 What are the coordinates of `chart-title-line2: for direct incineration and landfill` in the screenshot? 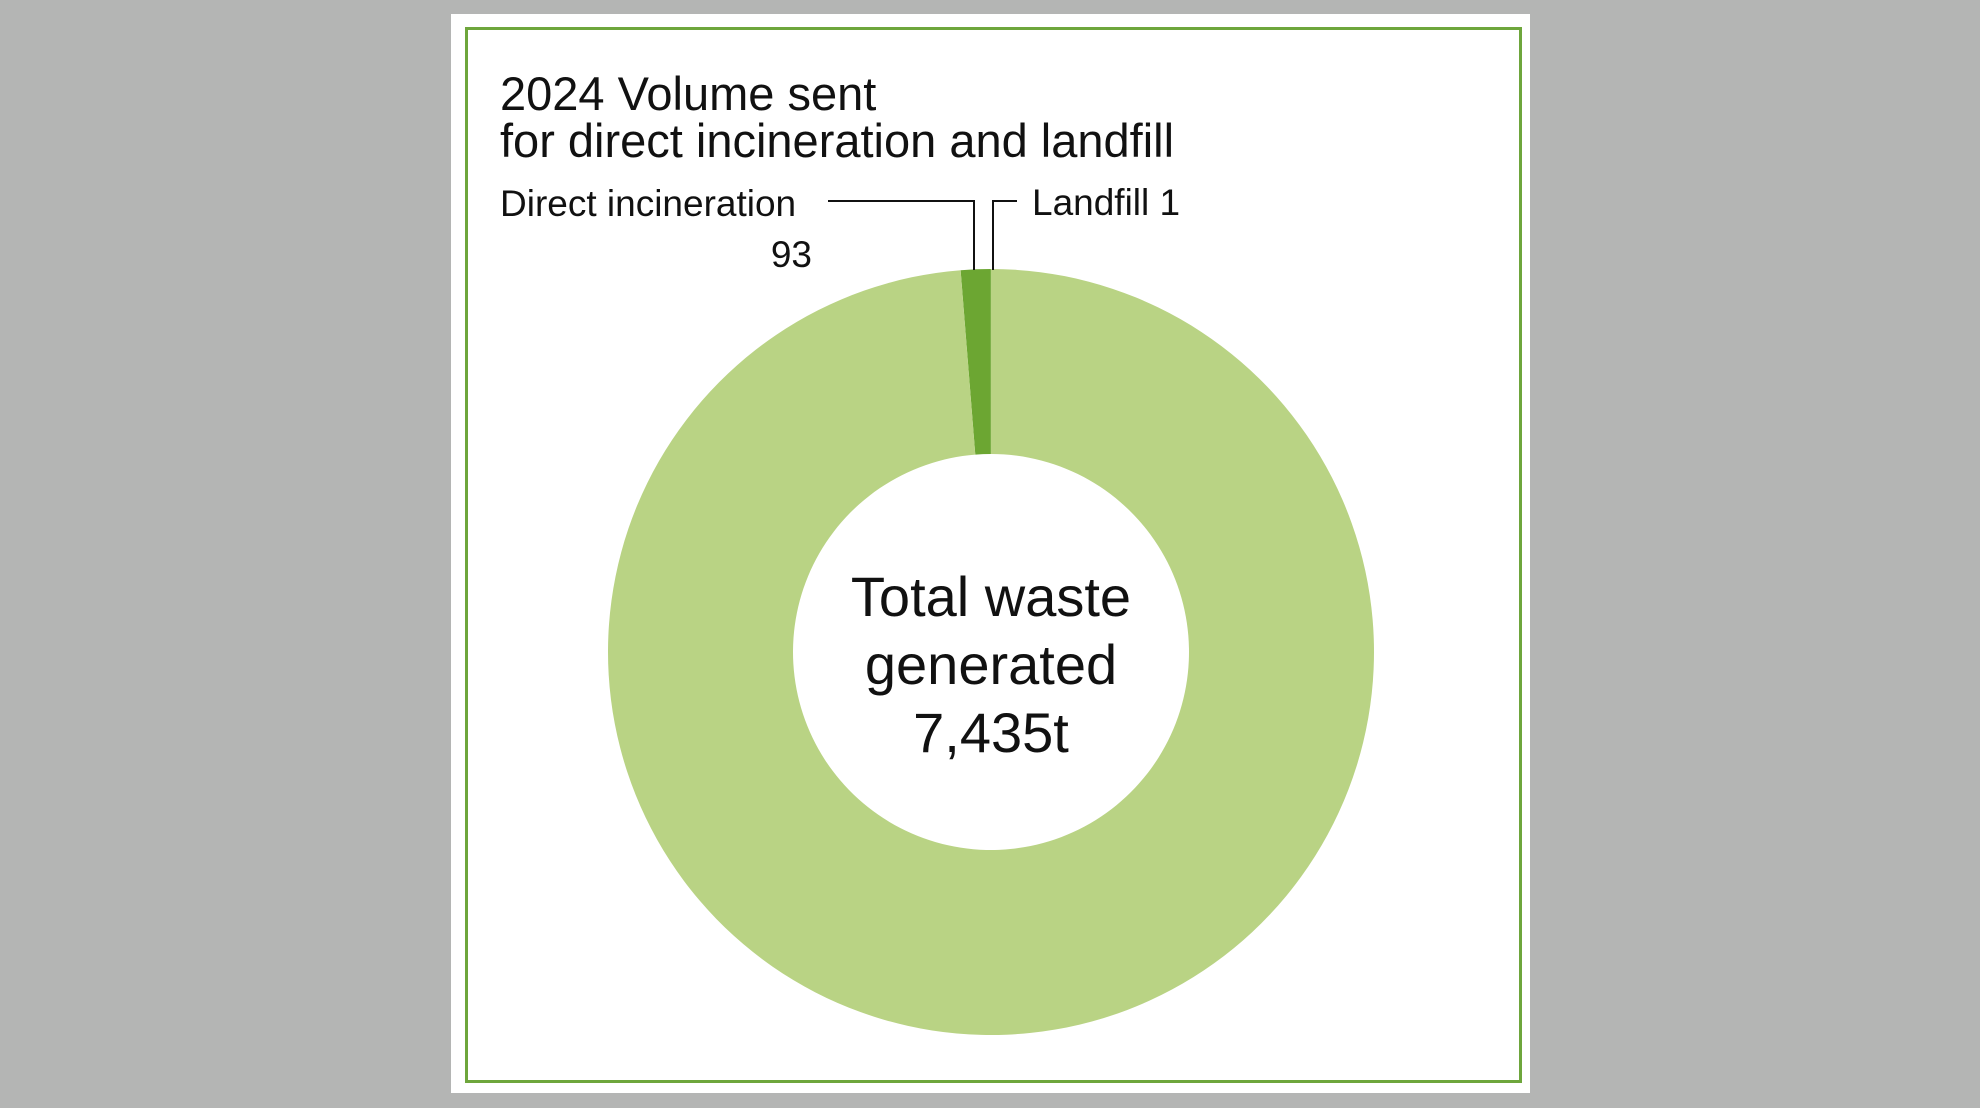 It's located at (837, 140).